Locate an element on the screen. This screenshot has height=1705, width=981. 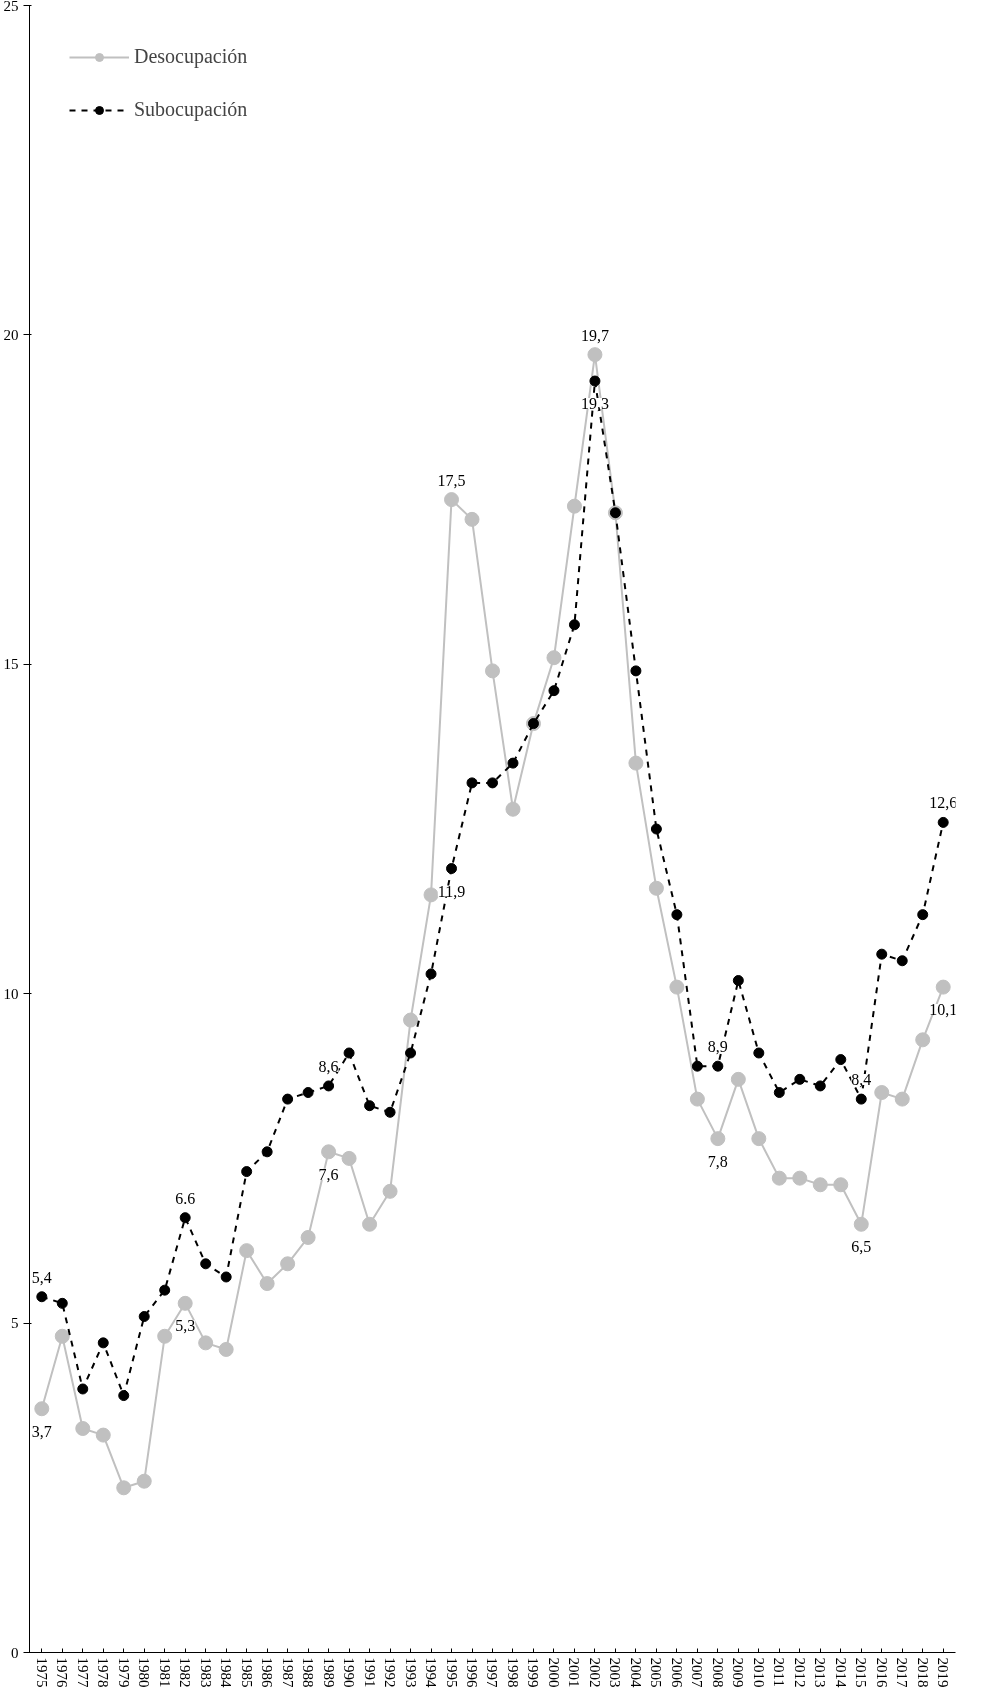
data-label: 8,9 is located at coordinates (717, 1047).